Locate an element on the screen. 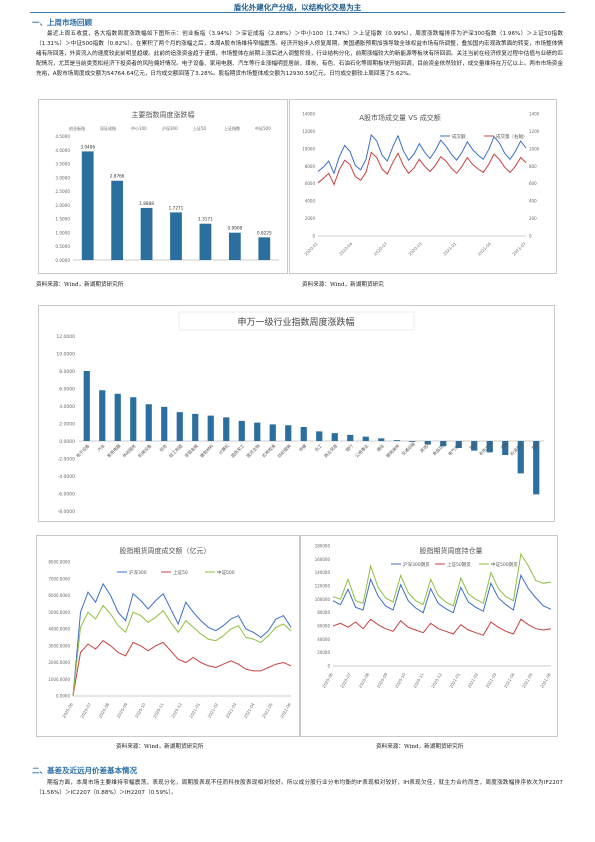  chart3-title: 申万一级行业指数周度涨跌幅 is located at coordinates (295, 322).